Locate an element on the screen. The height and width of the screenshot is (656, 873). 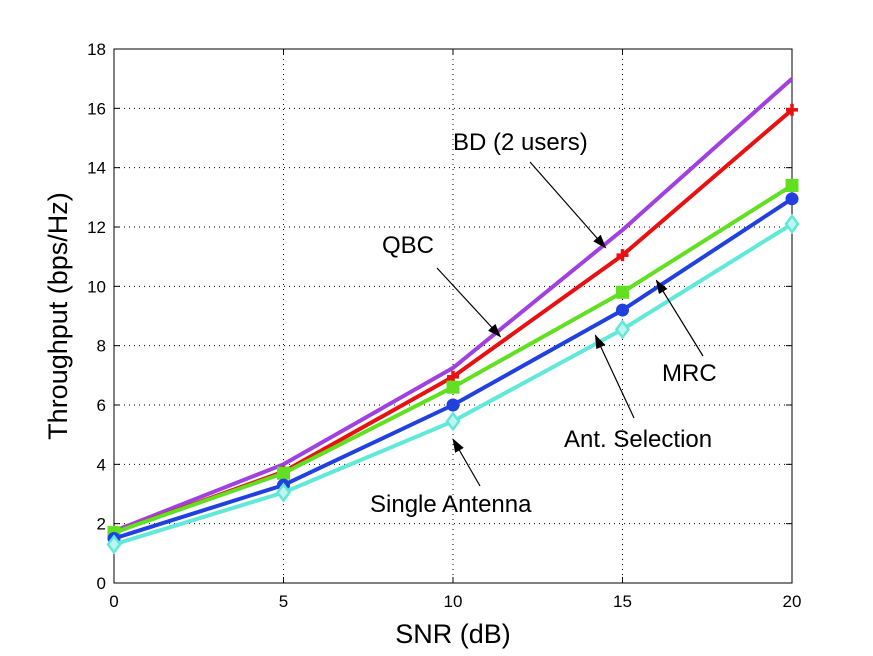
y-tick-label: 2 is located at coordinates (101, 524).